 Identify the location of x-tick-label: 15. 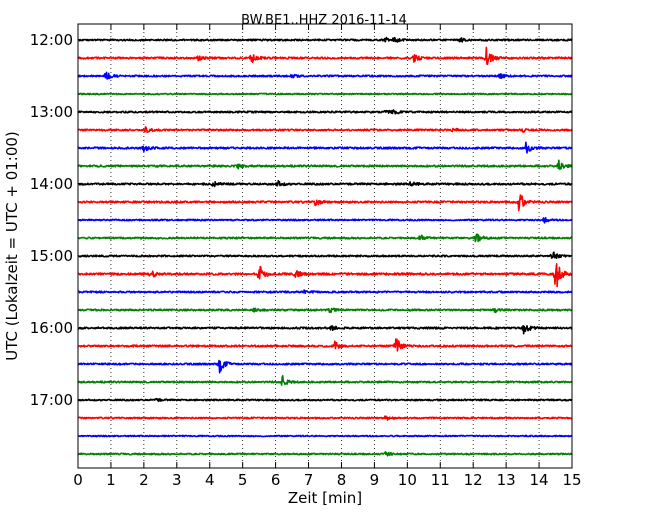
(571, 480).